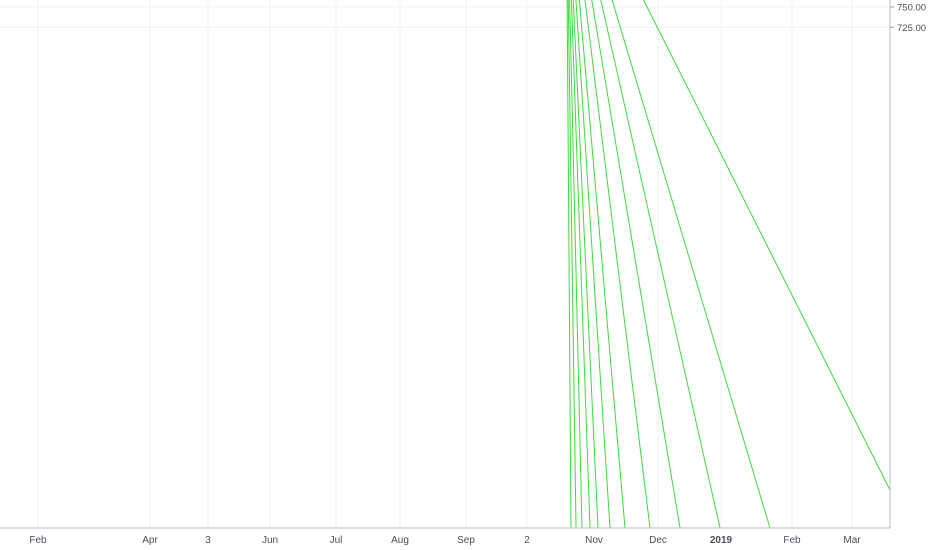  Describe the element at coordinates (445, 536) in the screenshot. I see `x-axis: Feb Apr 3 Jun Jul Aug Sep 2 Nov Dec 2019 Feb Mar` at that location.